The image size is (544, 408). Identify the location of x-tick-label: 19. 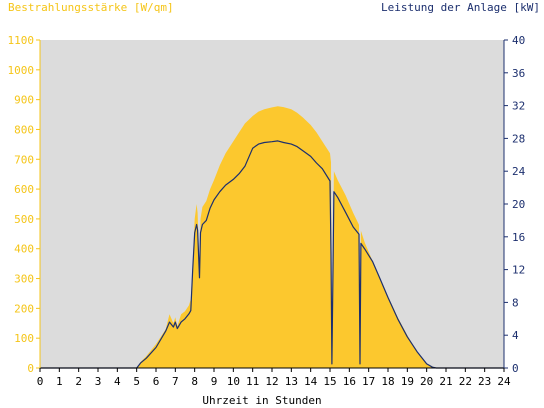
(407, 381).